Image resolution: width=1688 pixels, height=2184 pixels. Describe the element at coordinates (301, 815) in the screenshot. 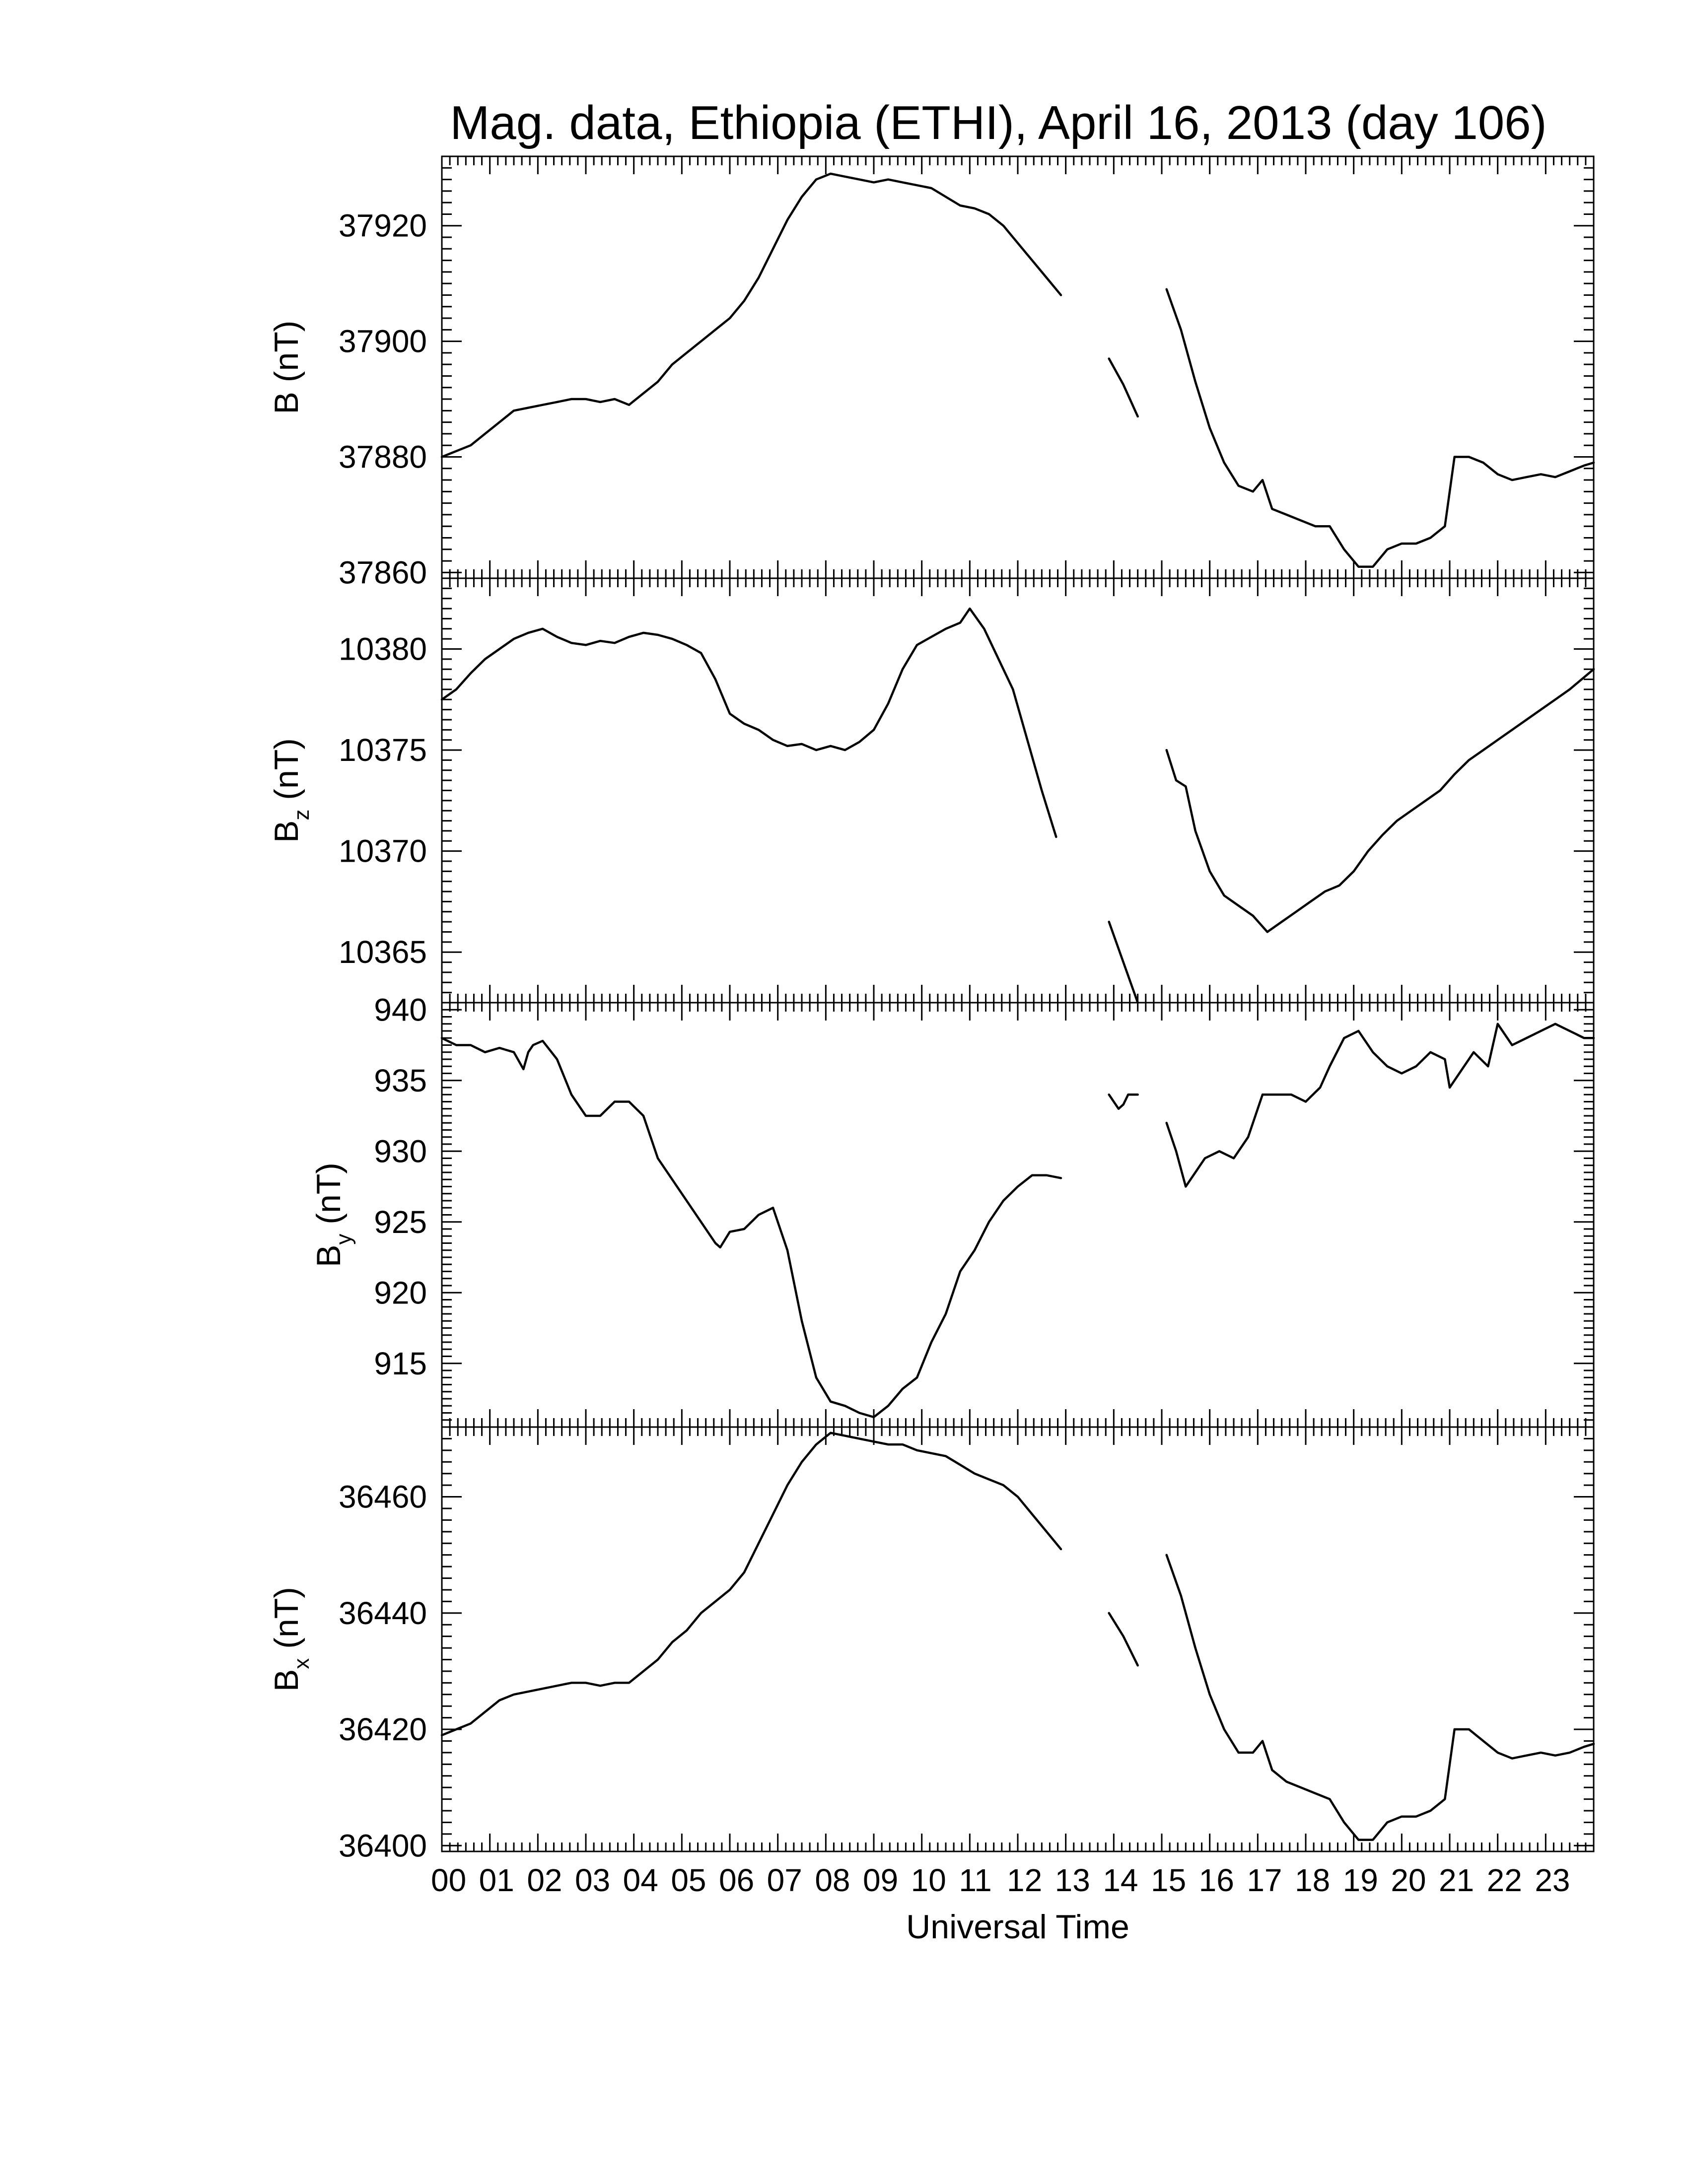

I see `y-axis-label-sub: z` at that location.